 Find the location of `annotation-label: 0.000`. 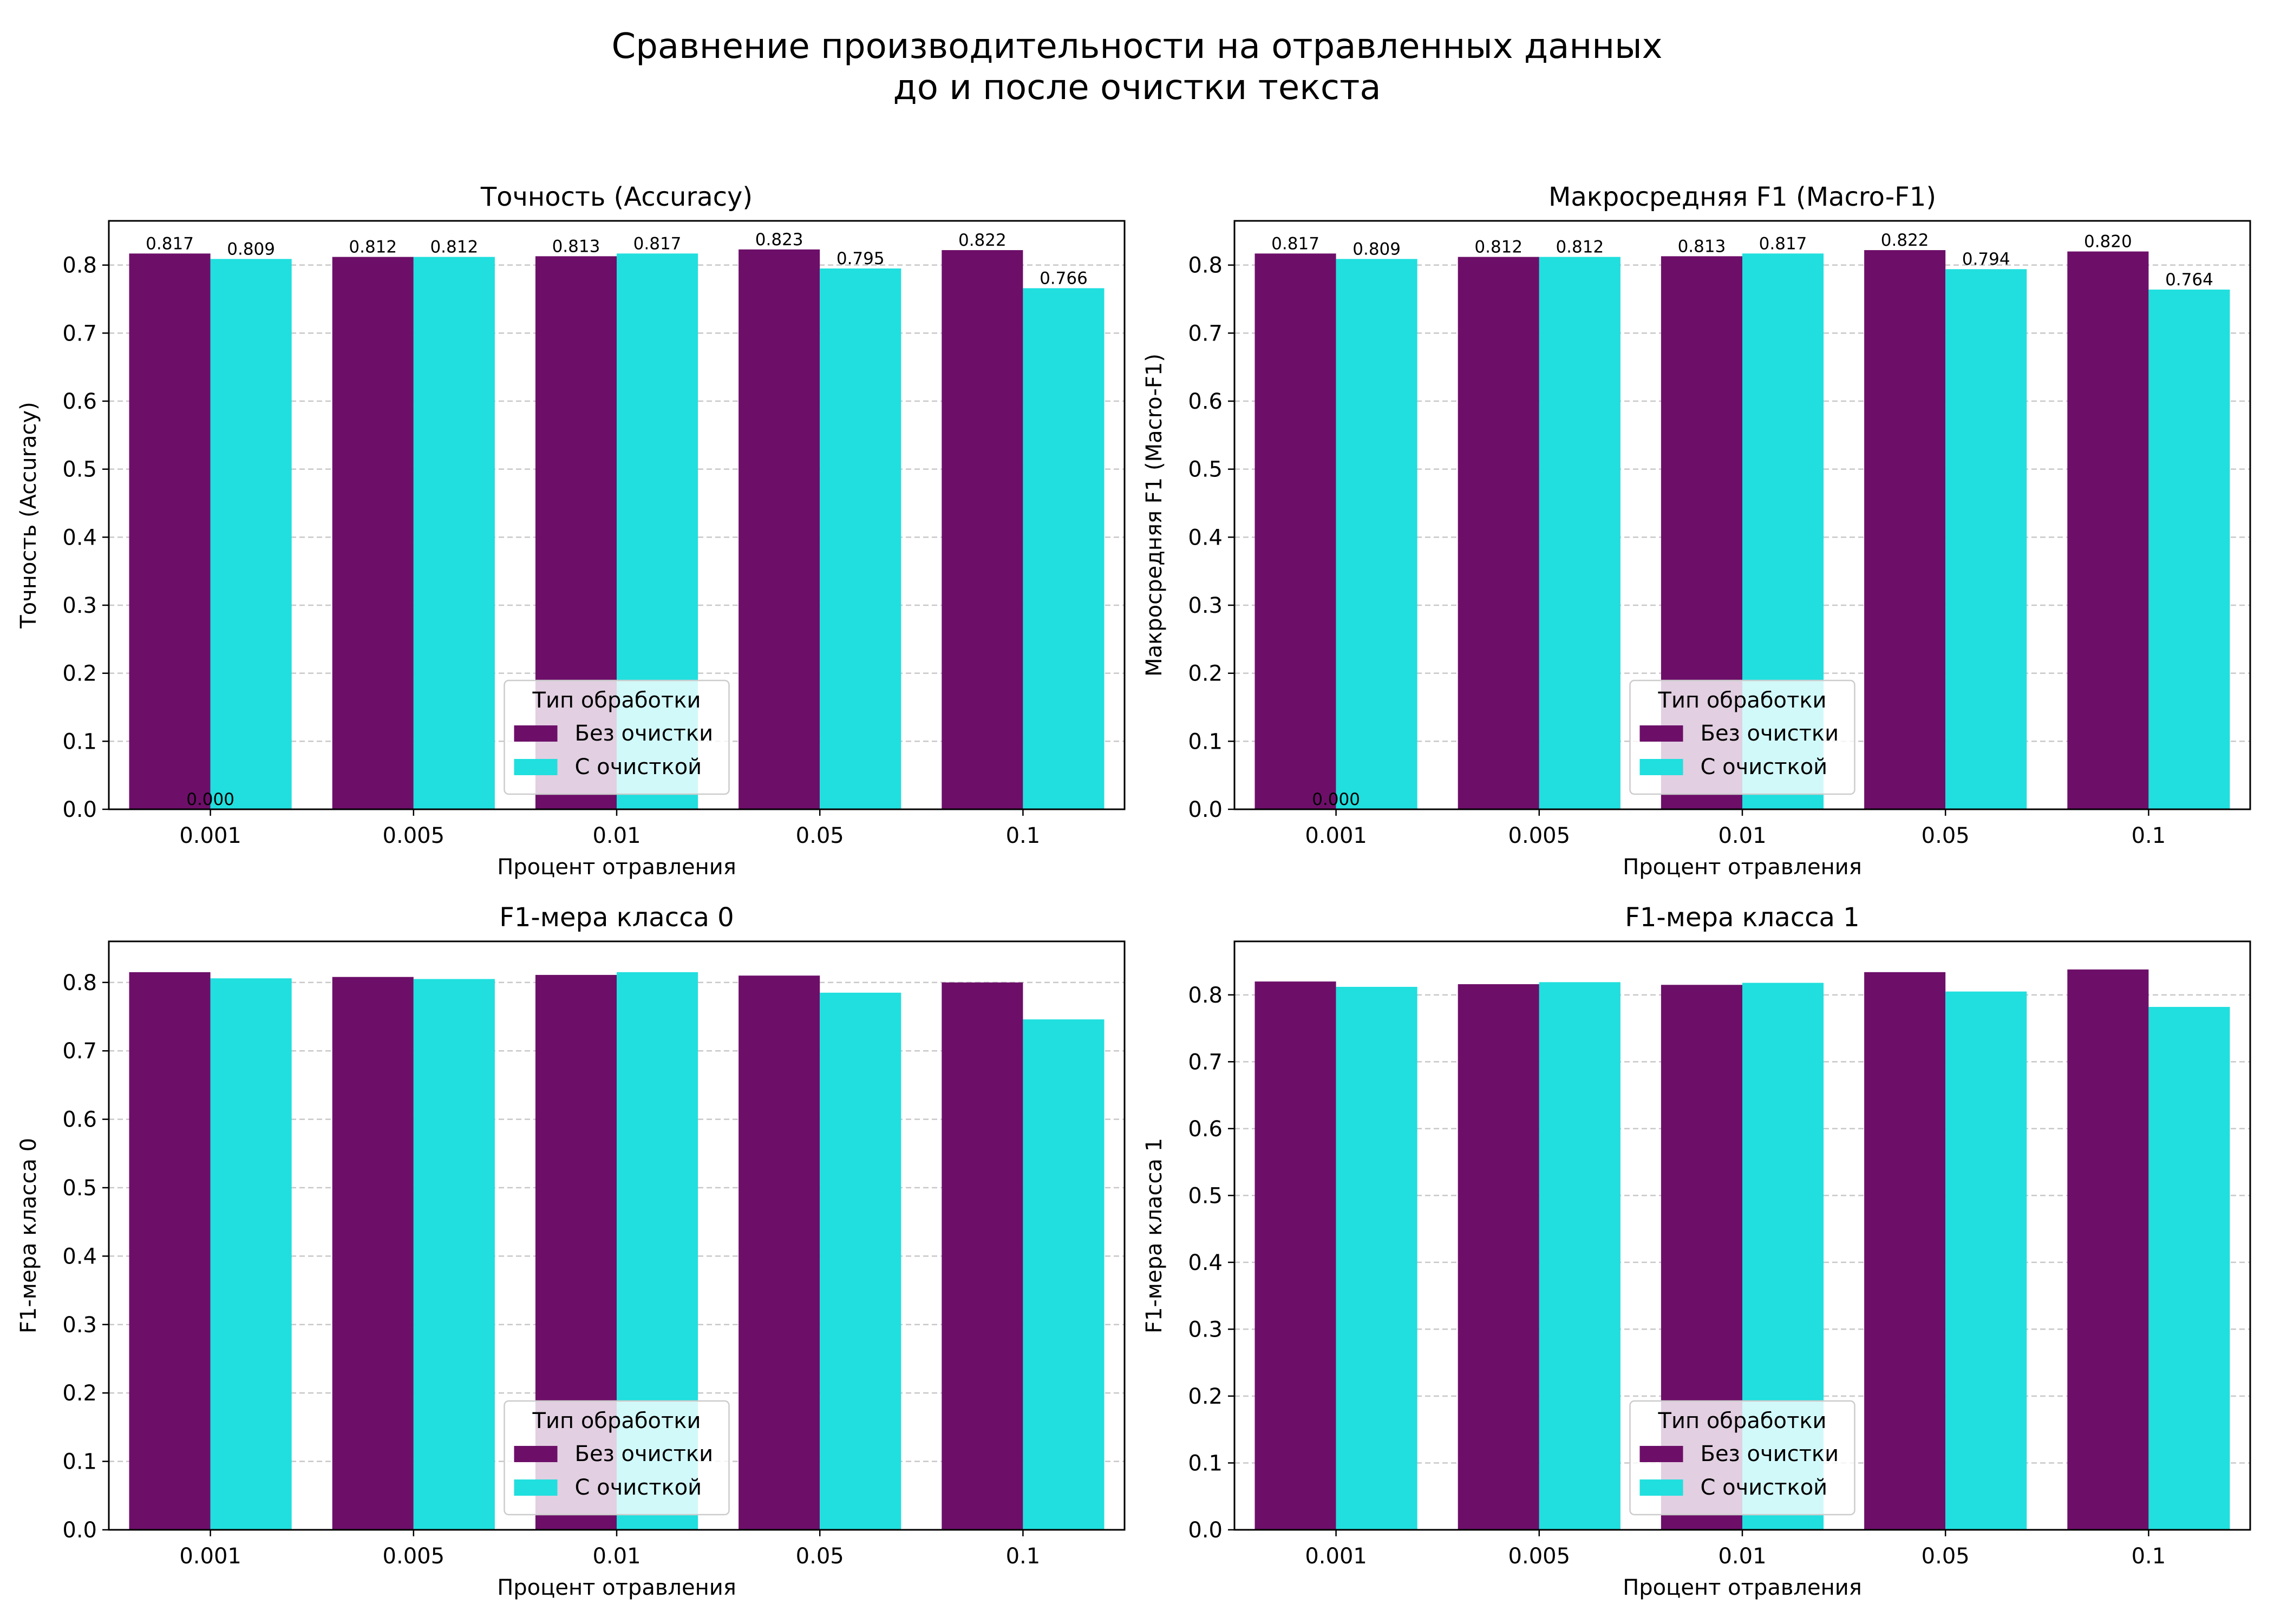

annotation-label: 0.000 is located at coordinates (210, 800).